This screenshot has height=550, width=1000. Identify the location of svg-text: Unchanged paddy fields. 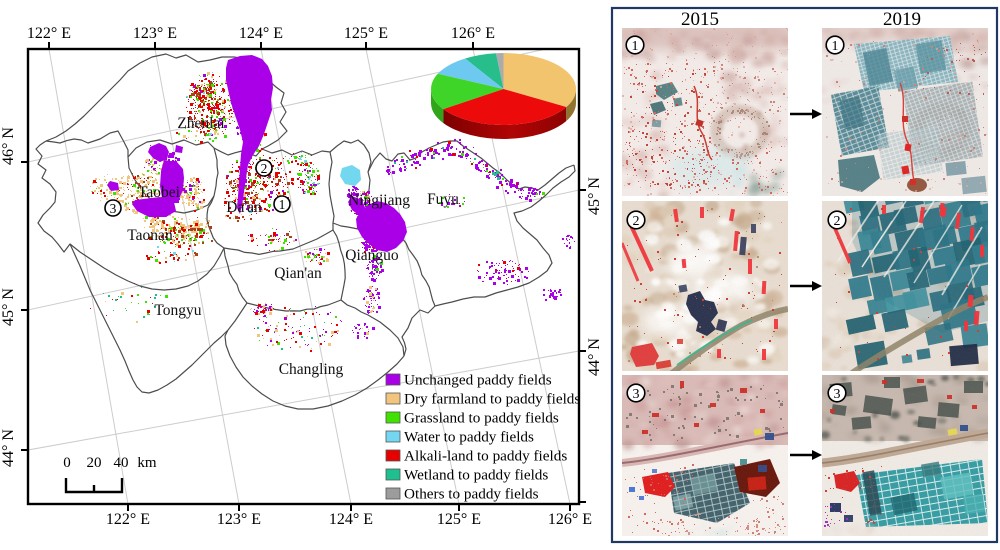
(478, 380).